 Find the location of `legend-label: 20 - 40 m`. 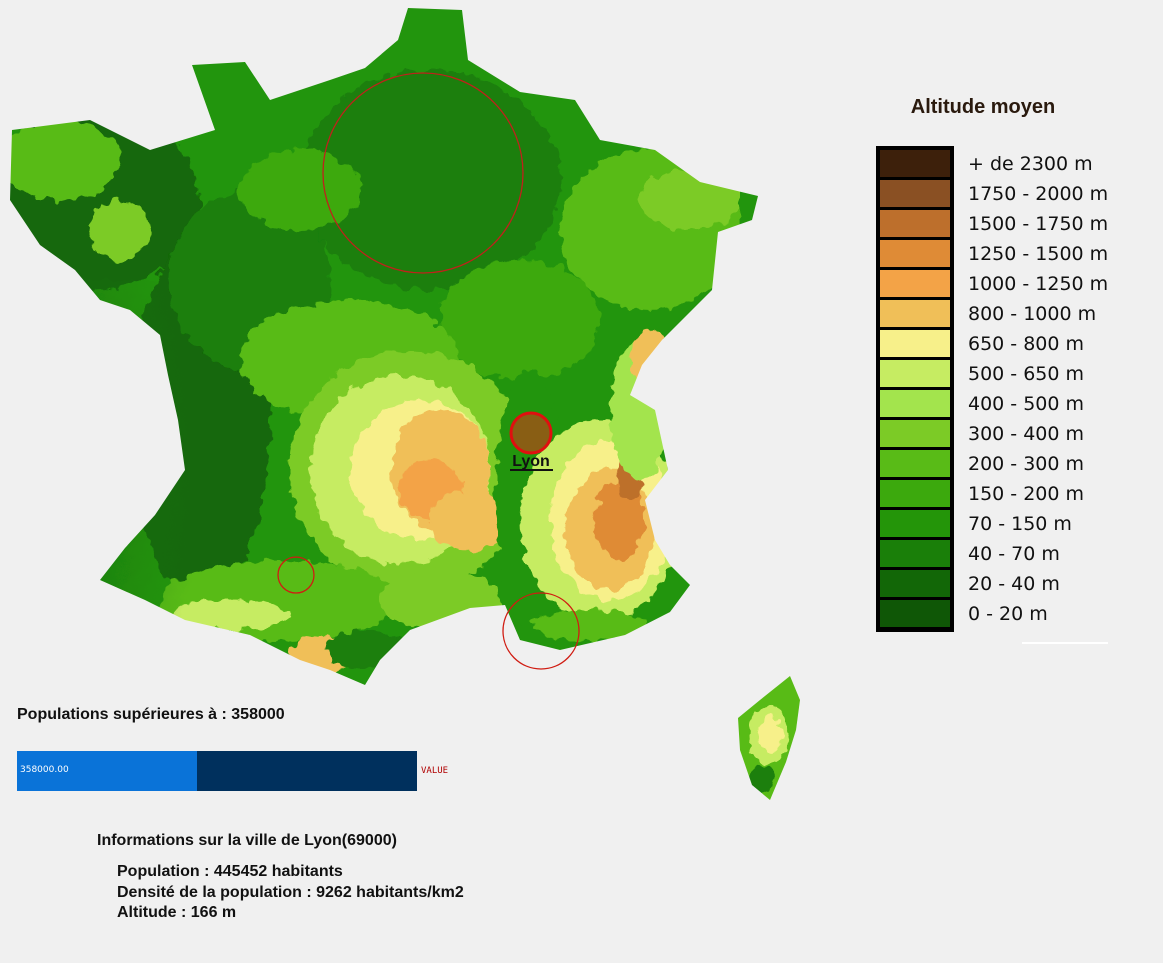

legend-label: 20 - 40 m is located at coordinates (1014, 584).